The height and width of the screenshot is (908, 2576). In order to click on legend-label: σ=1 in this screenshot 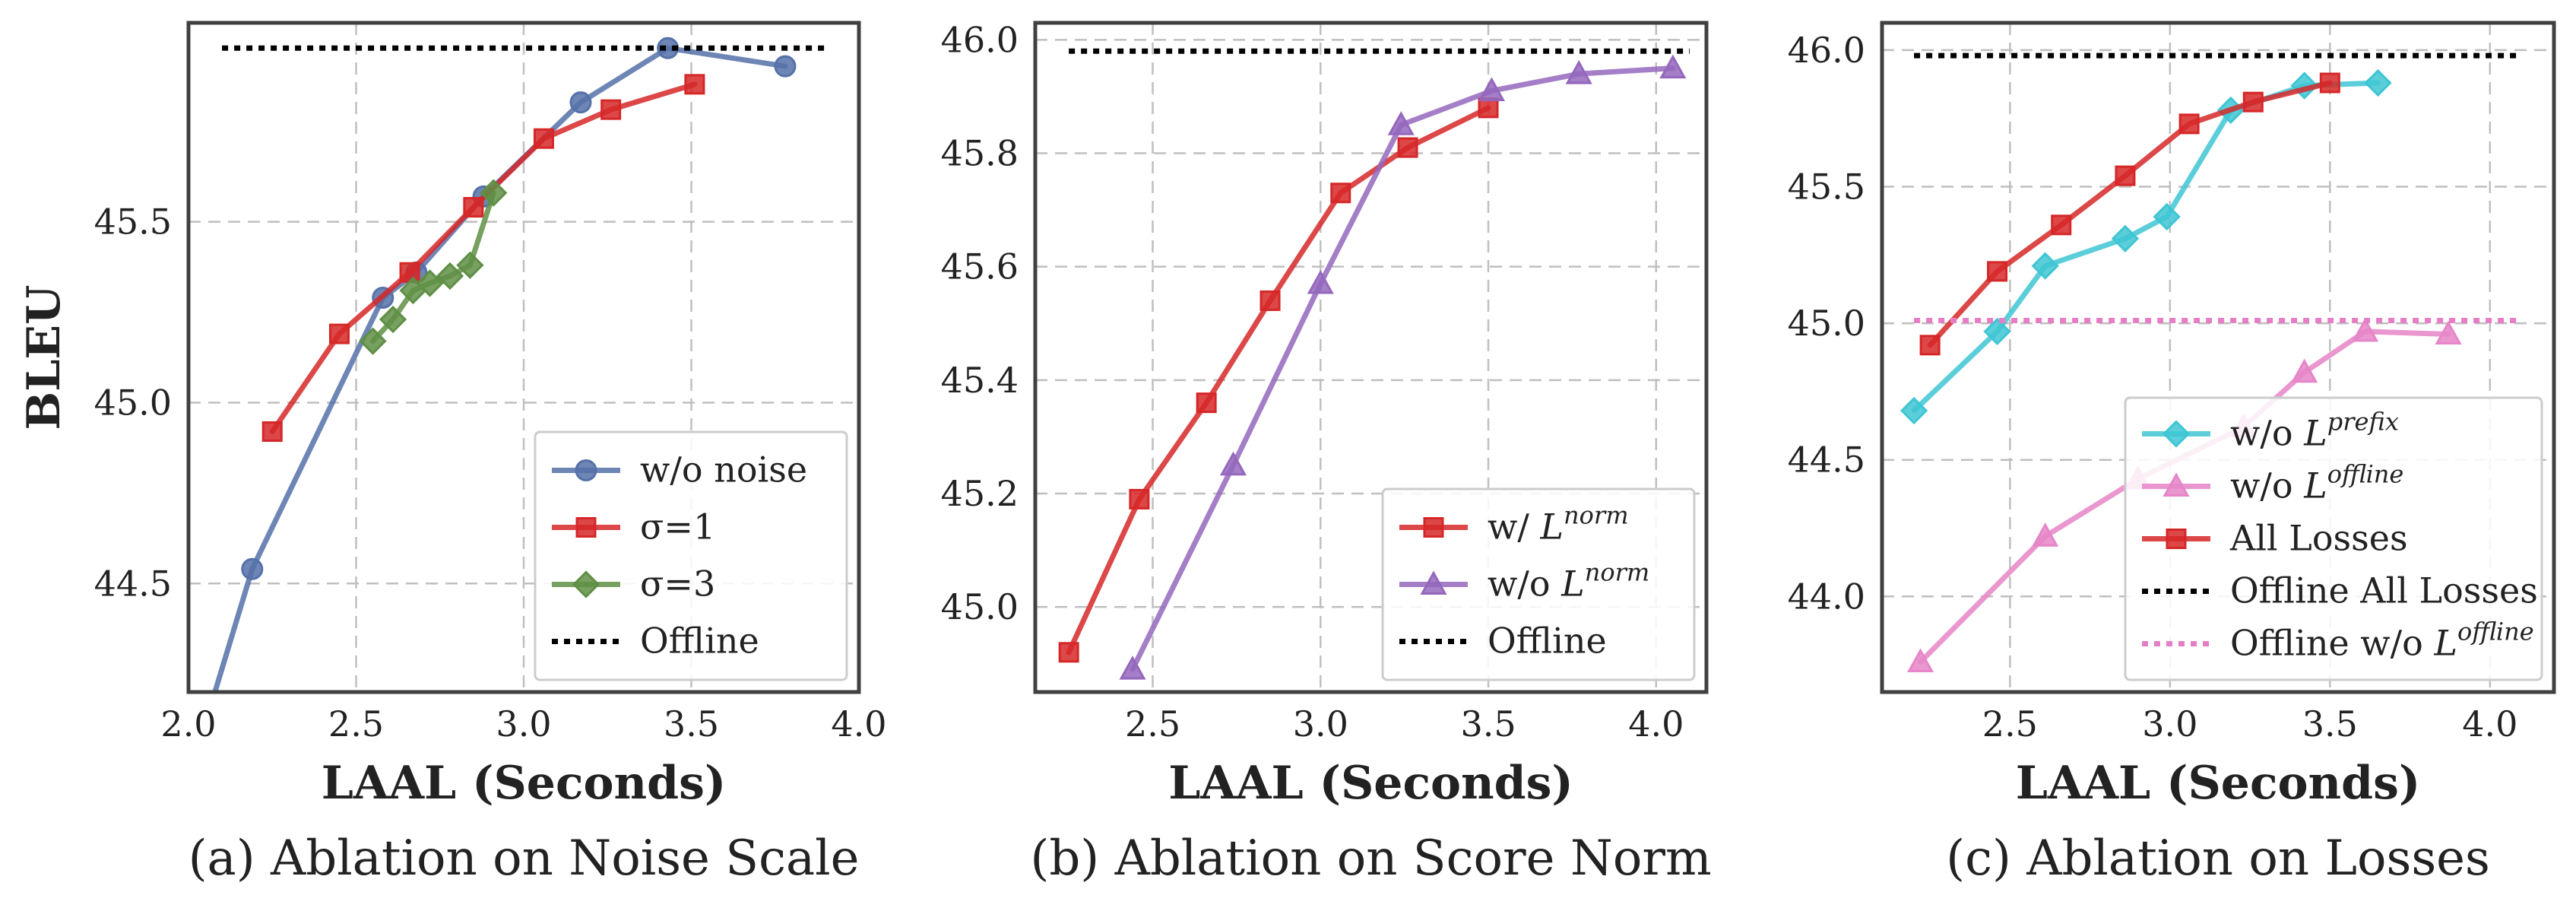, I will do `click(677, 527)`.